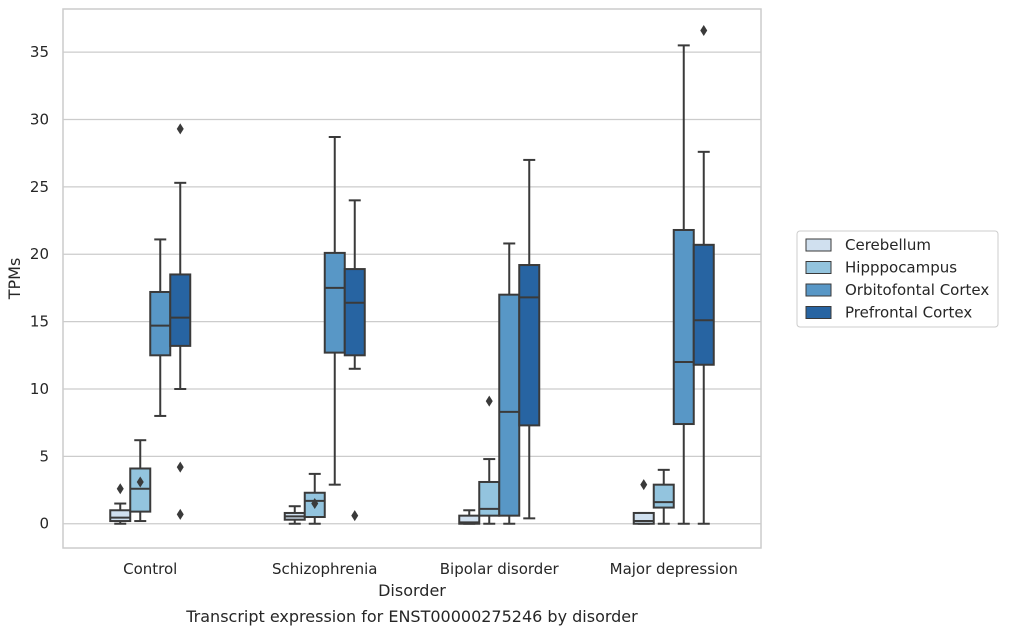 The width and height of the screenshot is (1009, 634). I want to click on y-tick-label: 10, so click(39, 389).